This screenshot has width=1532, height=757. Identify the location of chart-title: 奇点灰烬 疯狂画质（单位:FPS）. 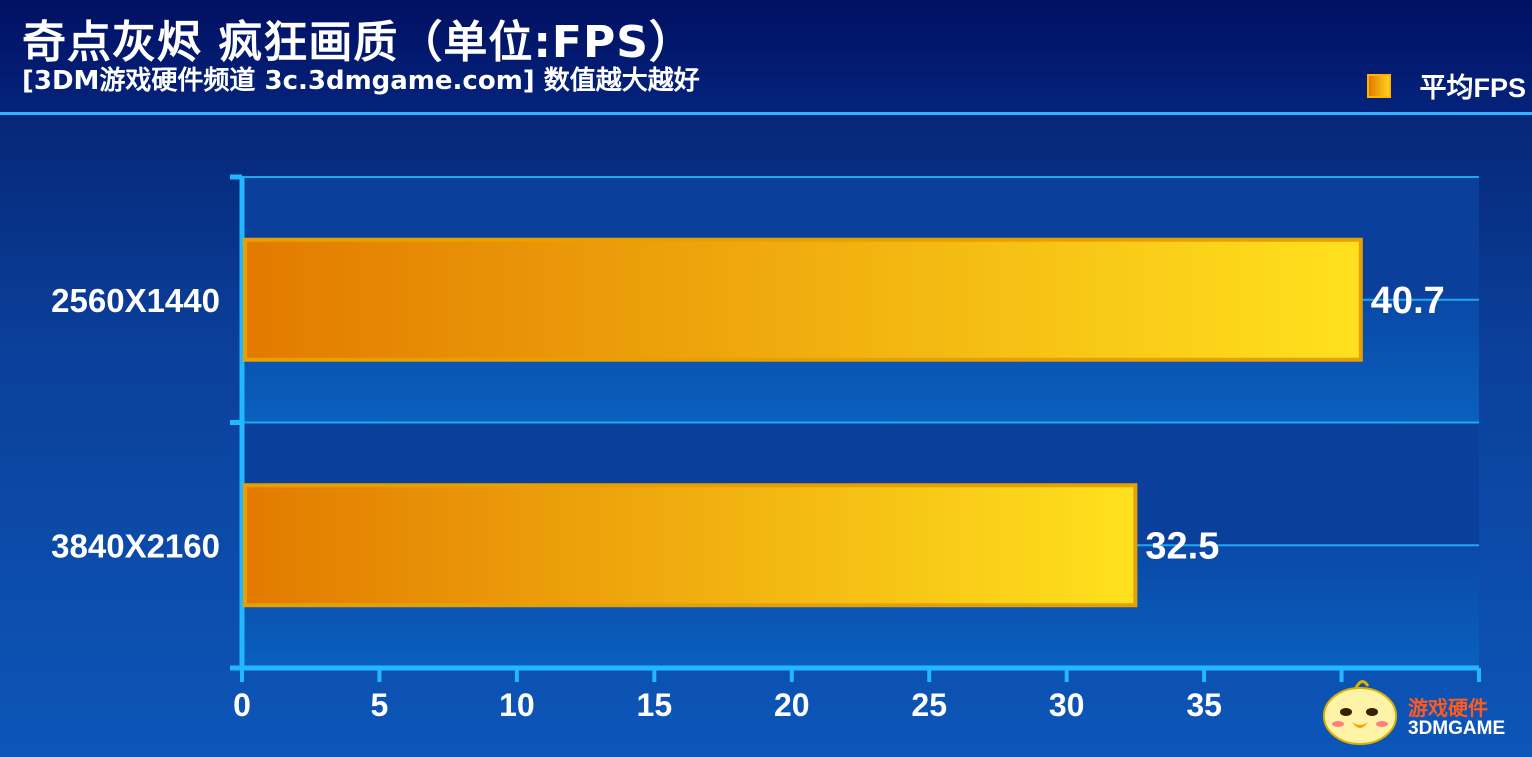
(358, 42).